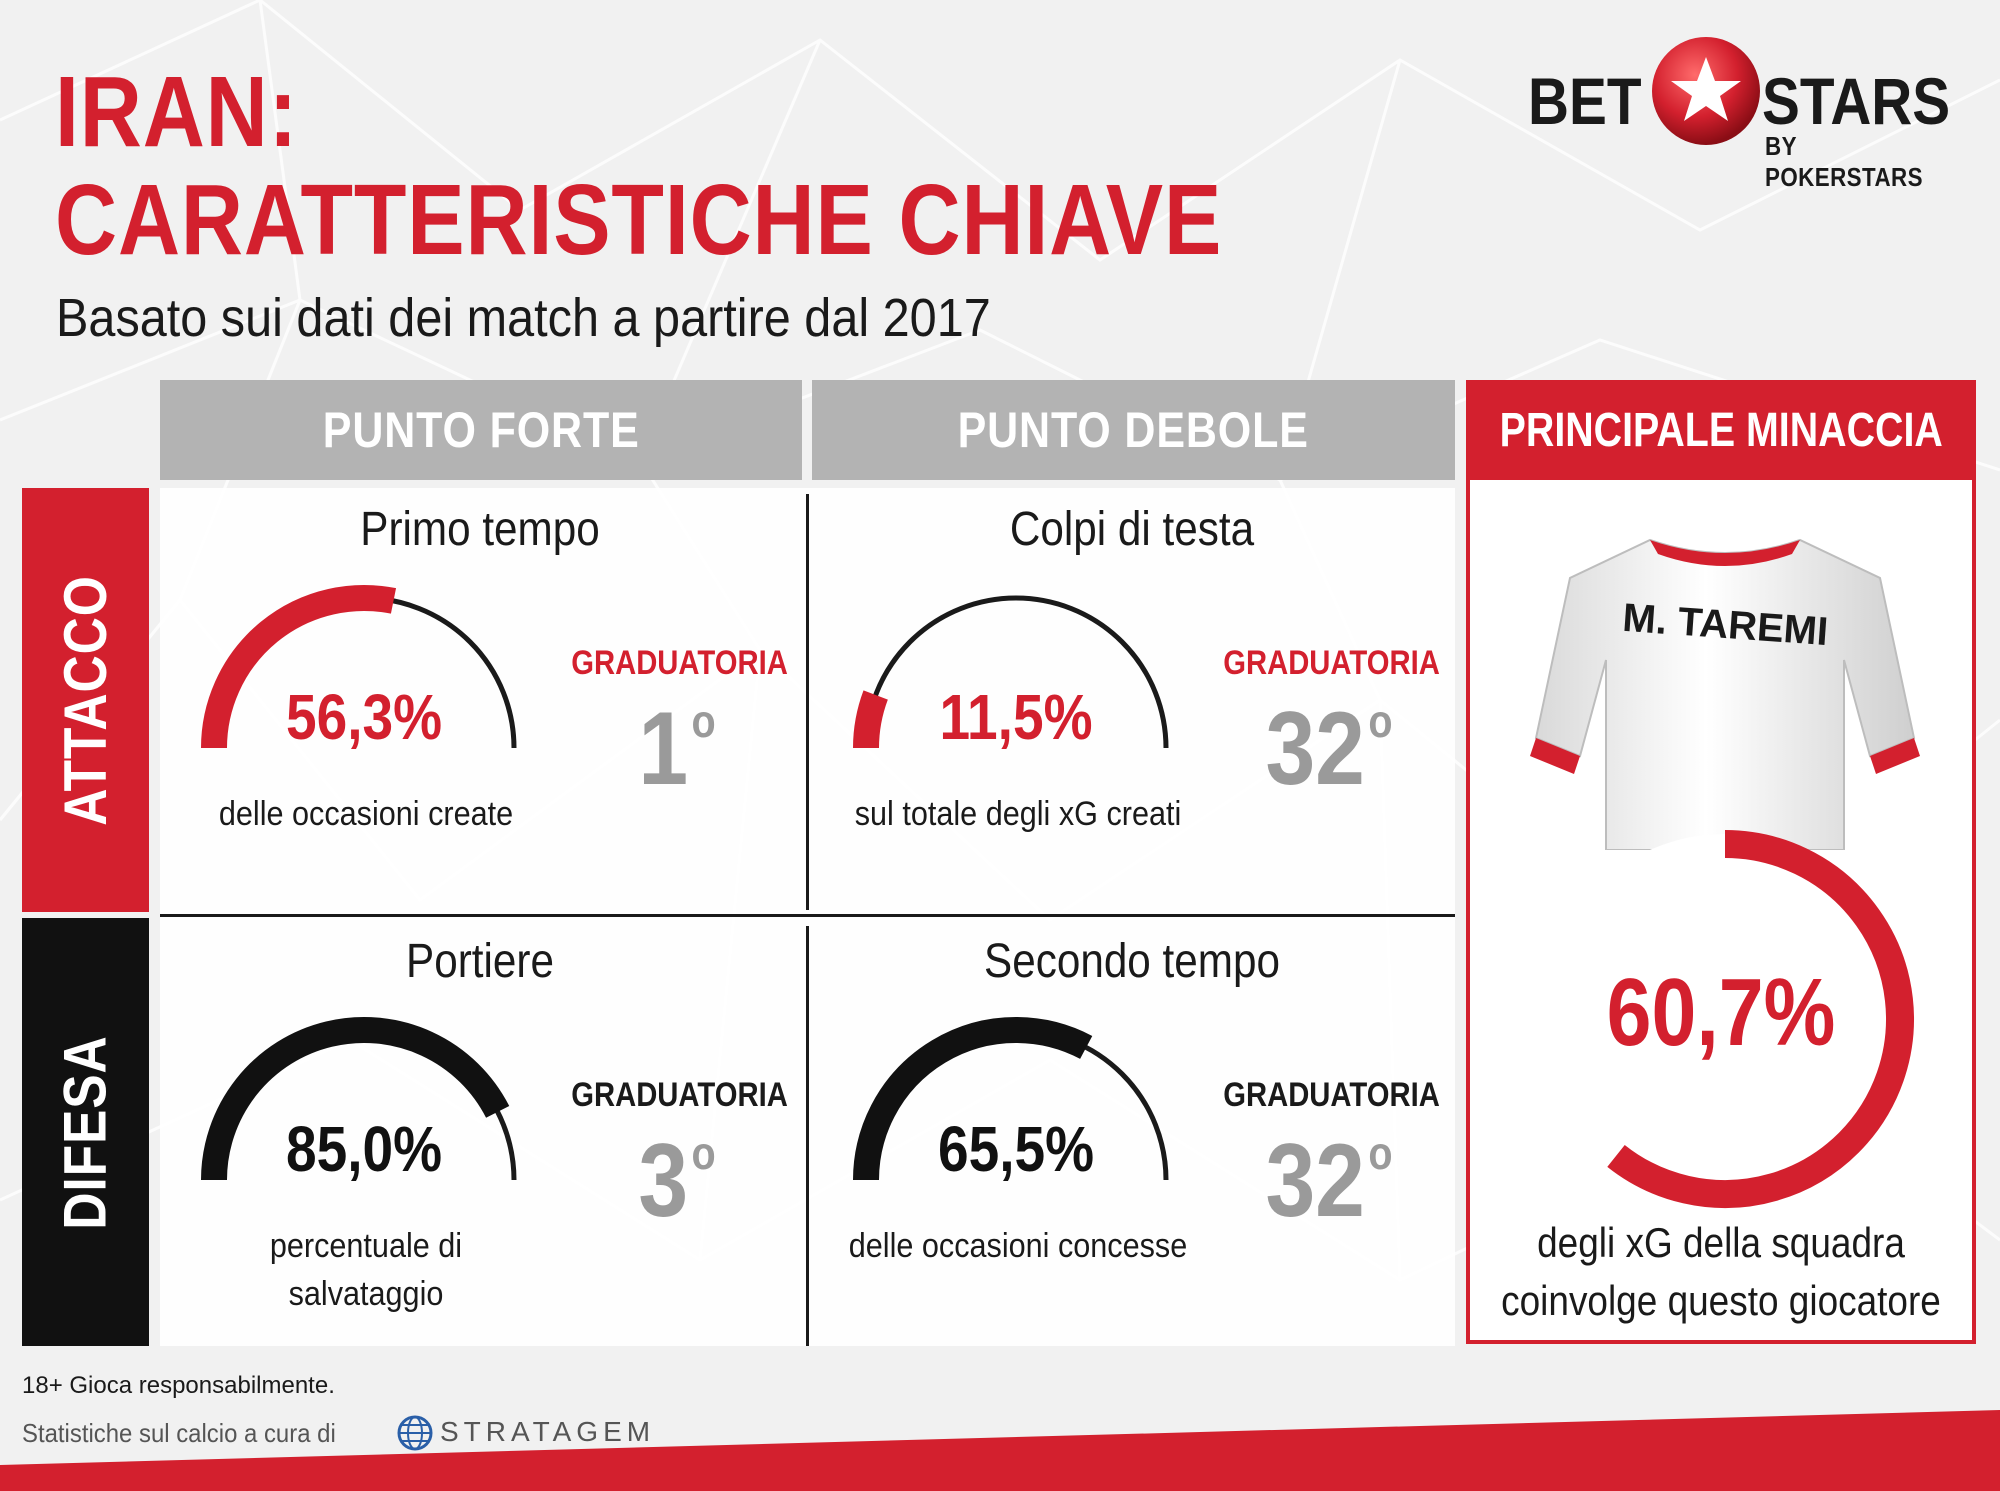 This screenshot has height=1491, width=2000. What do you see at coordinates (364, 1149) in the screenshot?
I see `value-label: 85,0%` at bounding box center [364, 1149].